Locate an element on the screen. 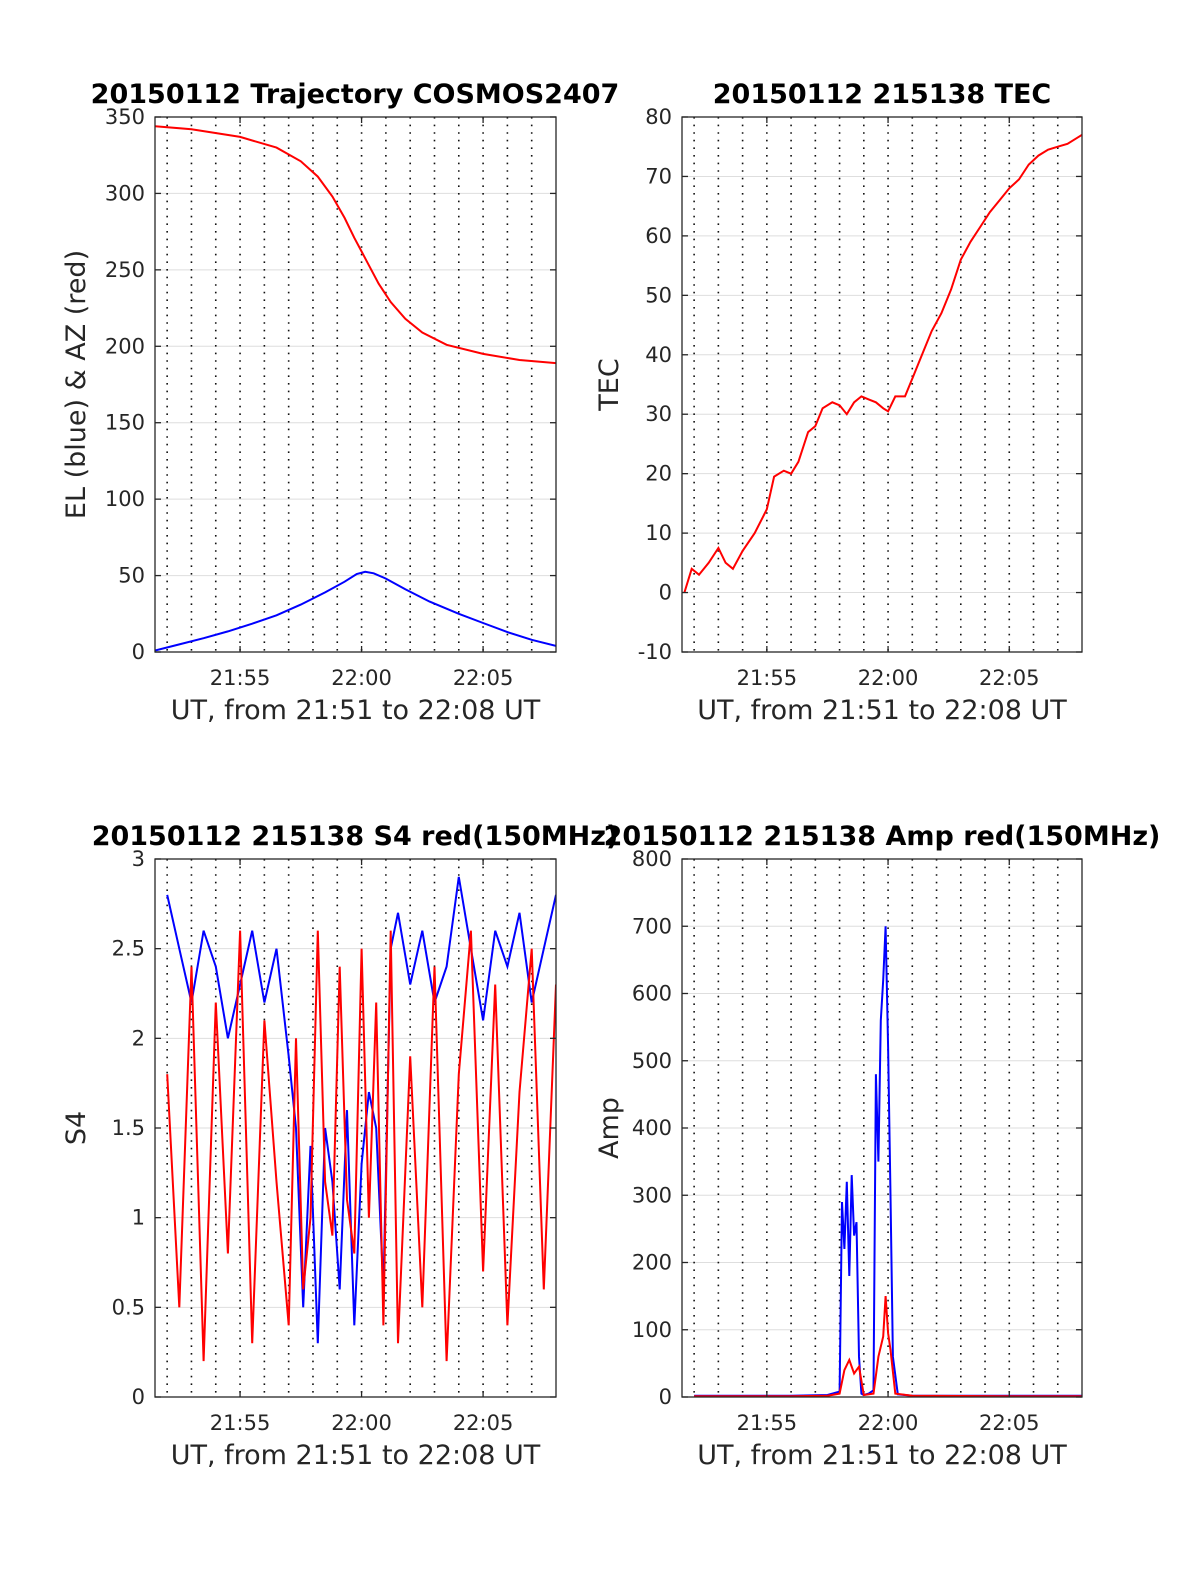 This screenshot has width=1200, height=1575. y-tick-label: 30 is located at coordinates (658, 414).